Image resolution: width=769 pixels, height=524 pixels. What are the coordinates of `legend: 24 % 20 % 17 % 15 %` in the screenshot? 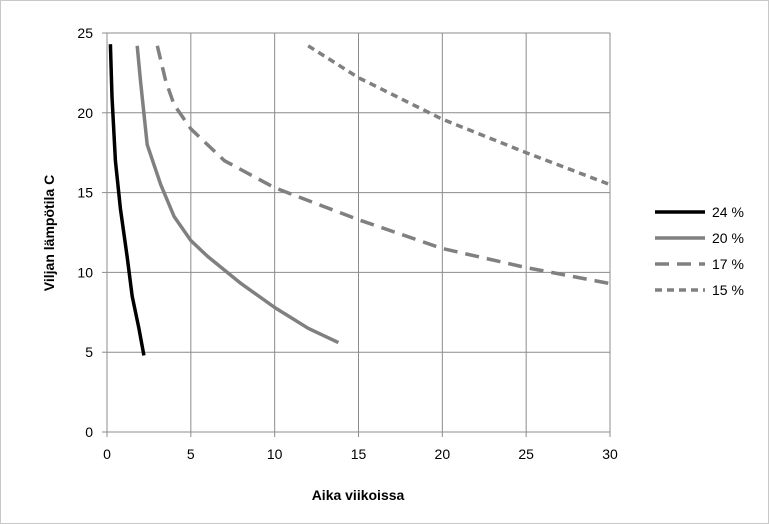 It's located at (699, 251).